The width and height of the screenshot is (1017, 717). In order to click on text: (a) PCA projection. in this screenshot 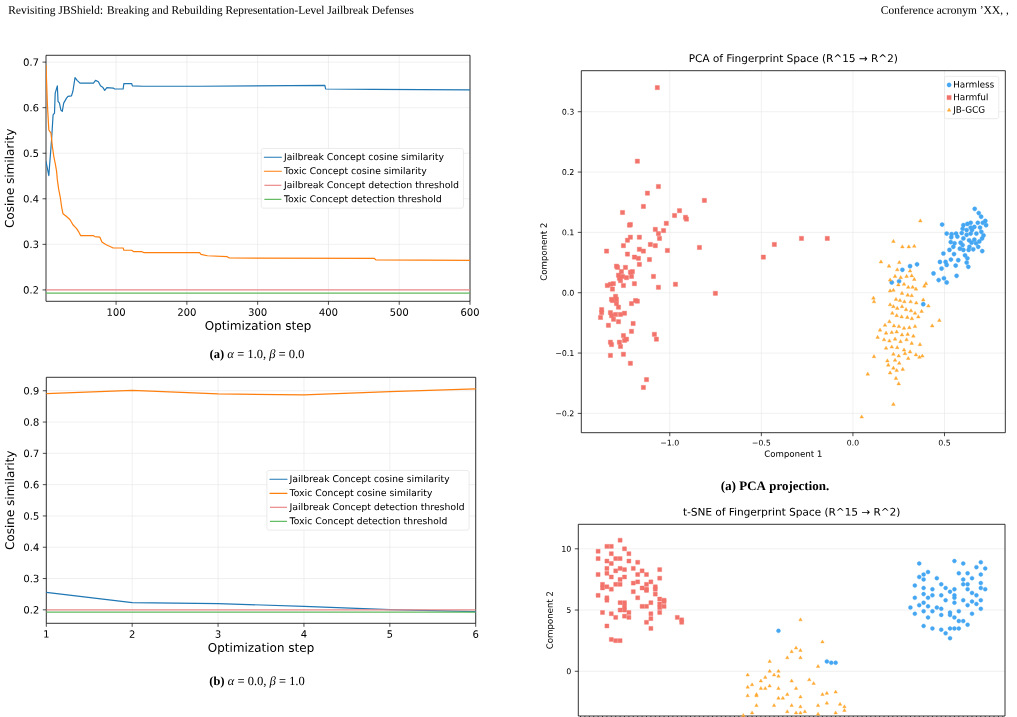, I will do `click(775, 487)`.